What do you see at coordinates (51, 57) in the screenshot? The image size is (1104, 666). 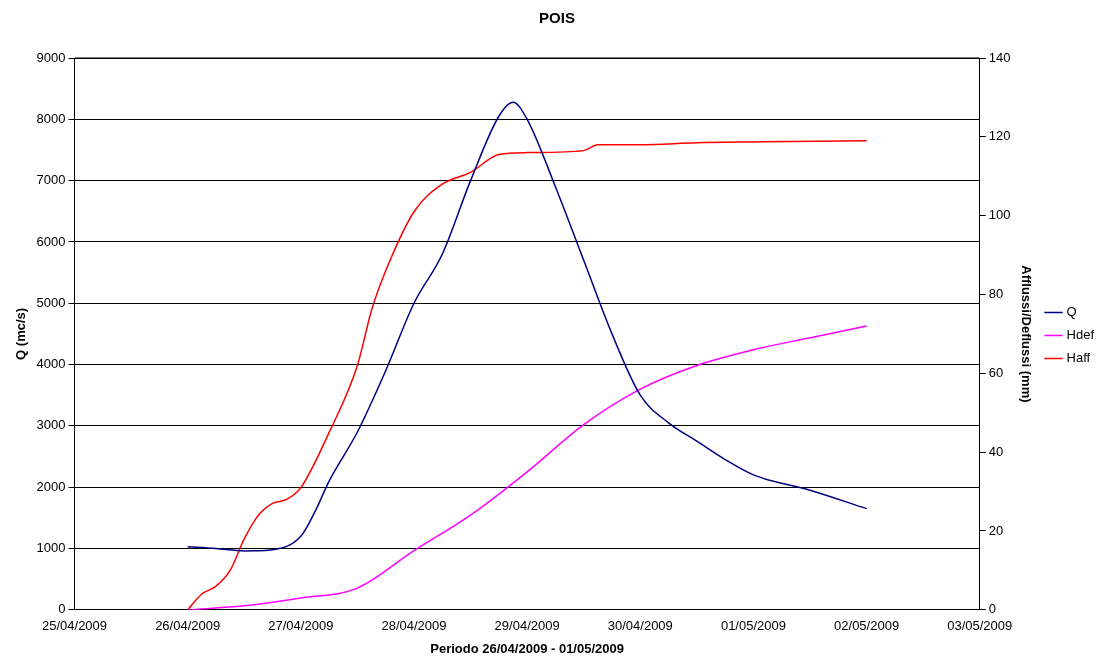 I see `y-tick-label: 9000` at bounding box center [51, 57].